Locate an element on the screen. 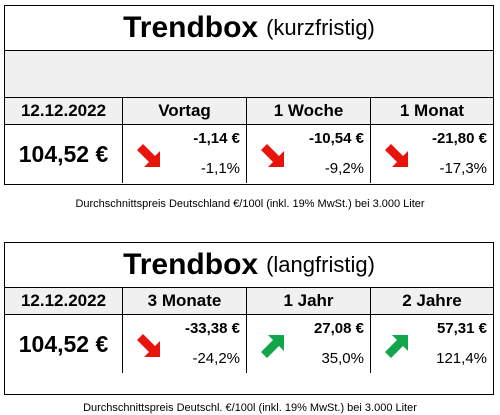 This screenshot has height=415, width=500. change-cell: -10,54 € -9,2% is located at coordinates (309, 154).